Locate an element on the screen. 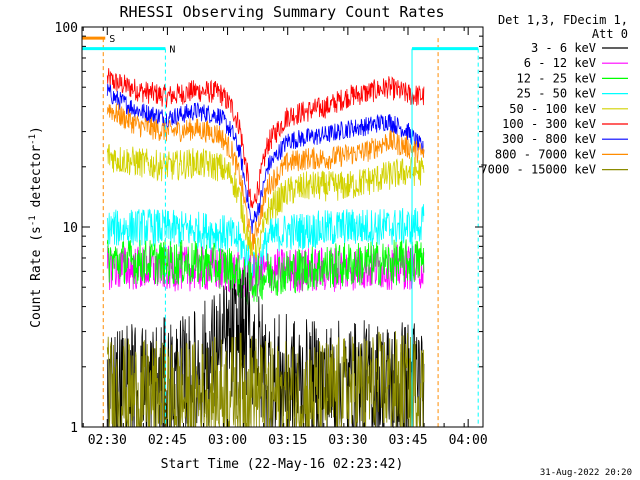  x-tick-label: 03:45 is located at coordinates (407, 440).